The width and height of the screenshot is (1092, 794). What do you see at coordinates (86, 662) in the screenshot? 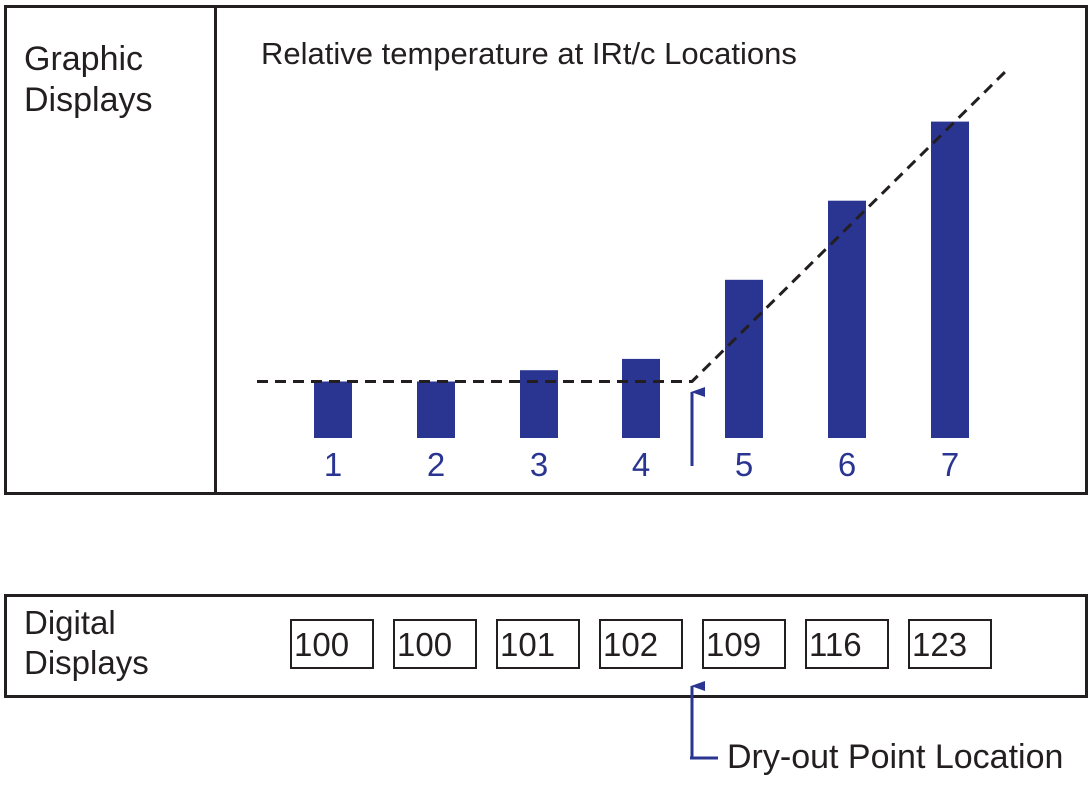
I see `digital-label-line2: Displays` at bounding box center [86, 662].